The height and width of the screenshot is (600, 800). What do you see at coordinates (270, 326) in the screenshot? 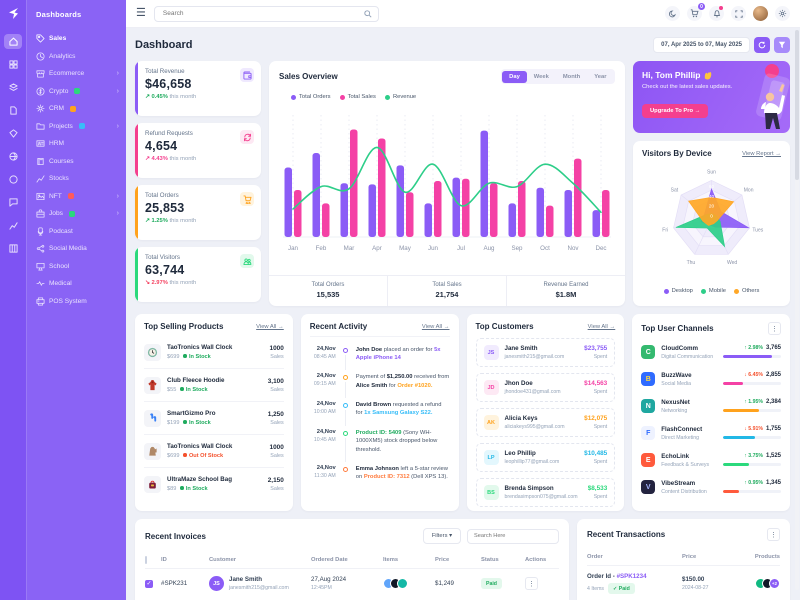
I see `products-view-all-link: View All →` at bounding box center [270, 326].